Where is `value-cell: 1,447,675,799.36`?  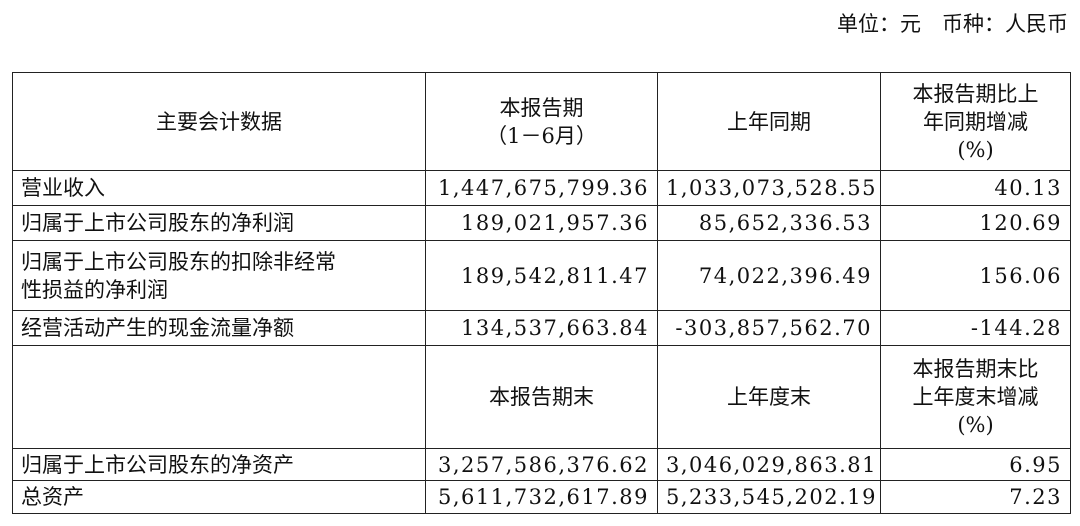 value-cell: 1,447,675,799.36 is located at coordinates (541, 188).